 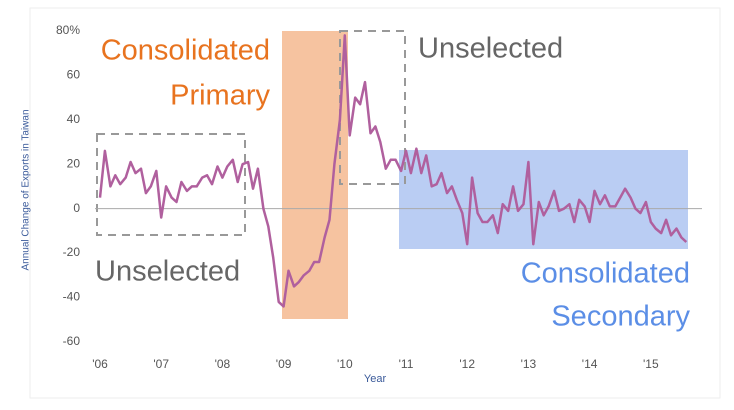 I want to click on y-axis-label: Annual Change of Exports in Taiwan, so click(x=26, y=189).